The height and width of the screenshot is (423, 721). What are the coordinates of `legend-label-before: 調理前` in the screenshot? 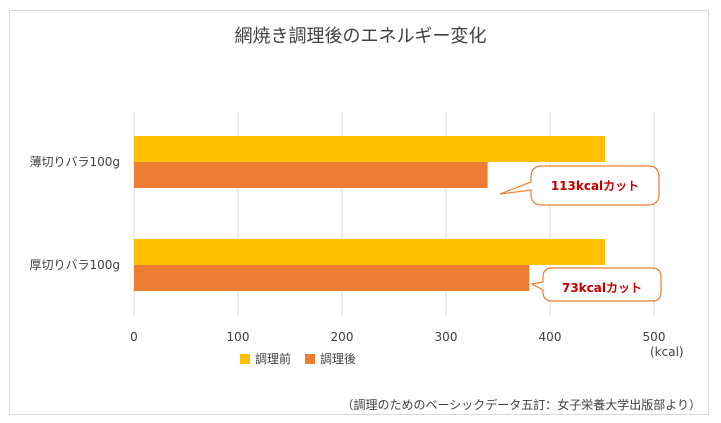 It's located at (273, 359).